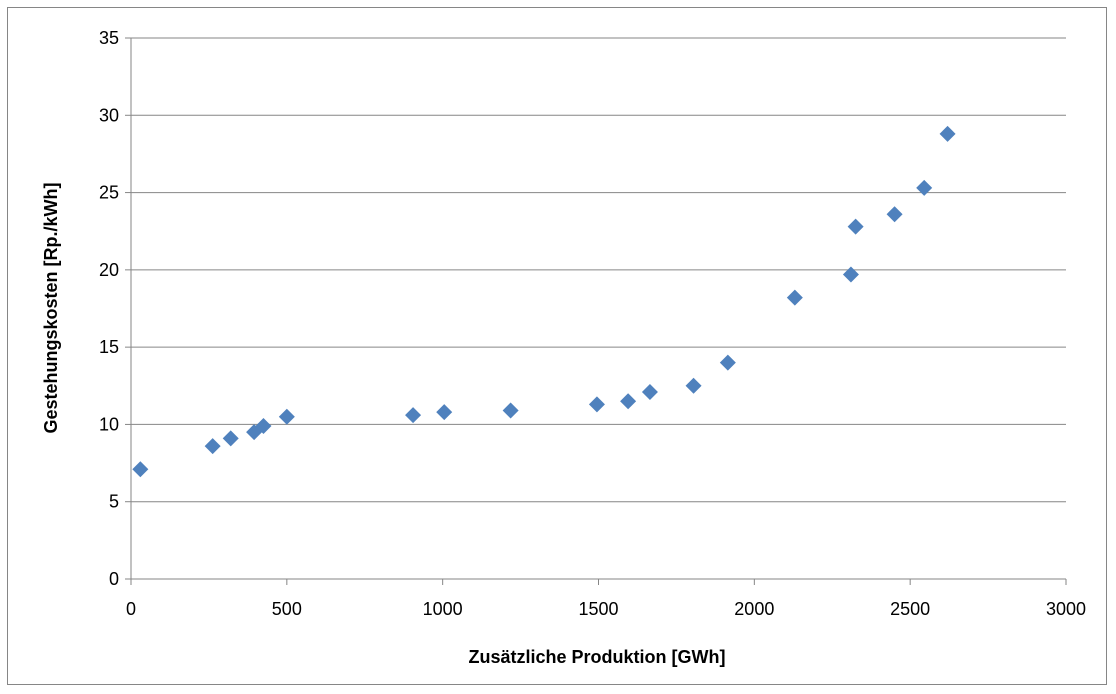 The height and width of the screenshot is (694, 1116). What do you see at coordinates (754, 609) in the screenshot?
I see `x-tick-label: 2000` at bounding box center [754, 609].